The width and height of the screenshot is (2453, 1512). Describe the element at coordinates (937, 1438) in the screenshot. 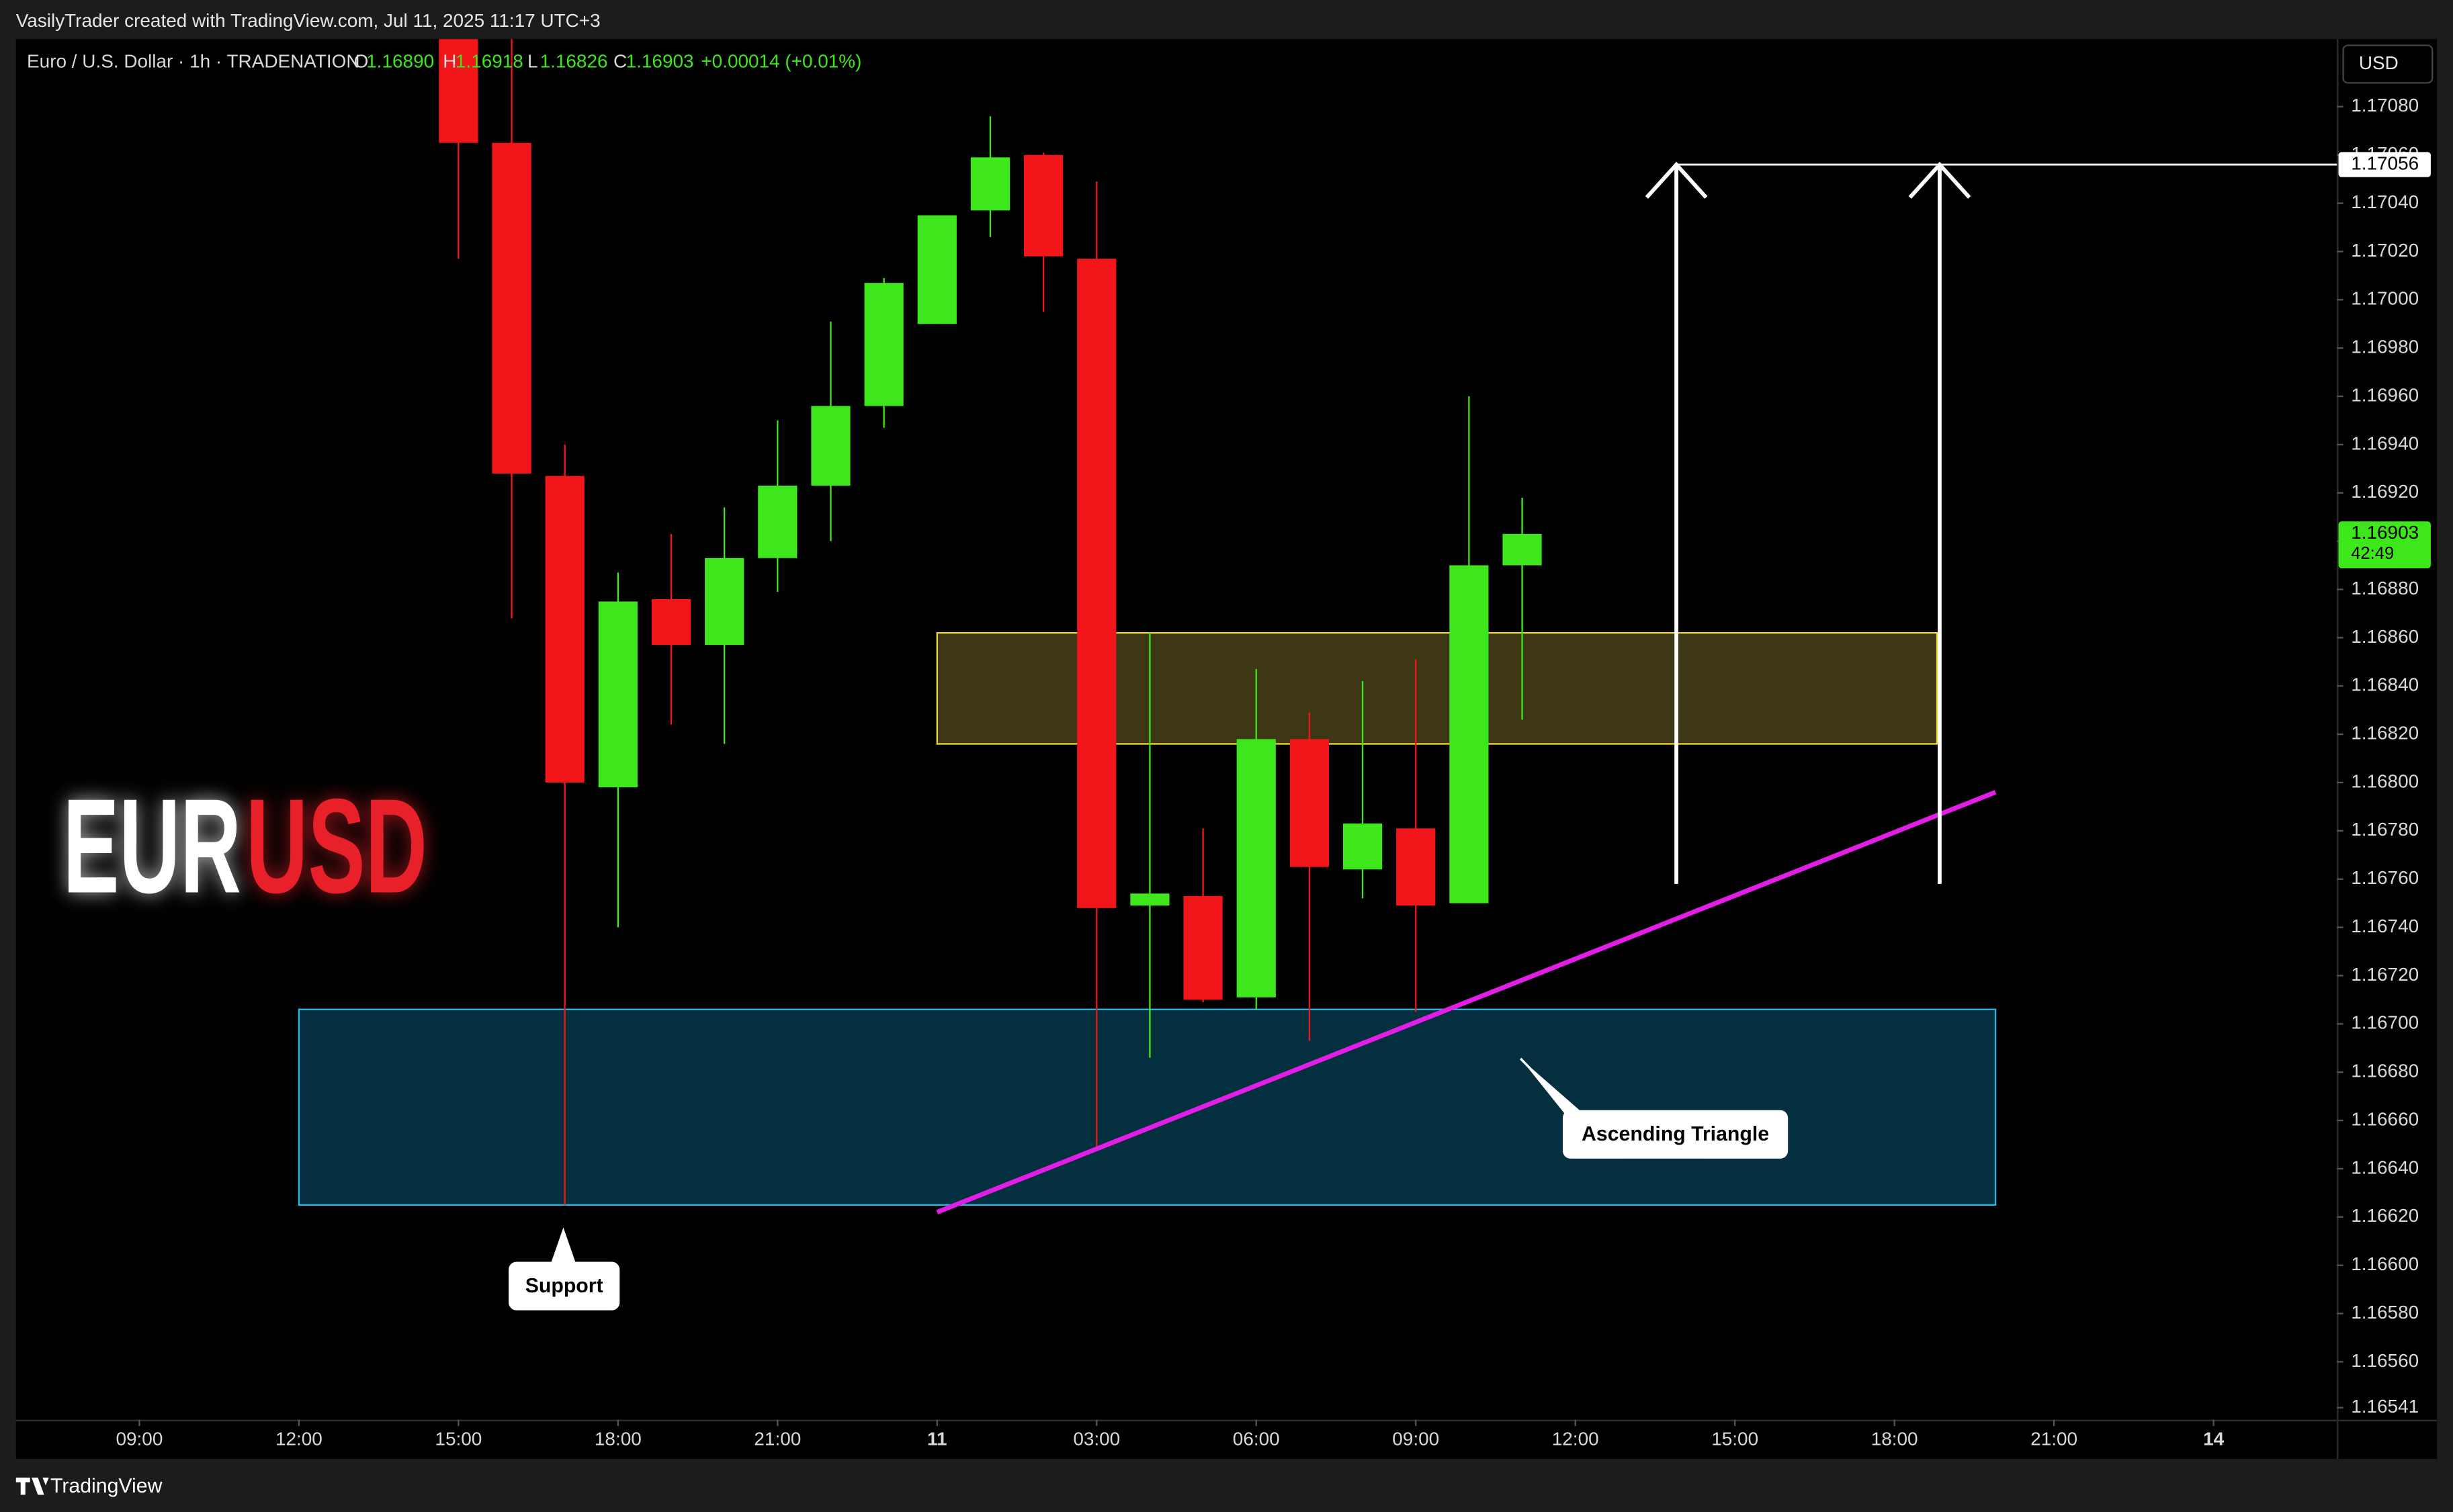

I see `x-tick-label: 11` at that location.